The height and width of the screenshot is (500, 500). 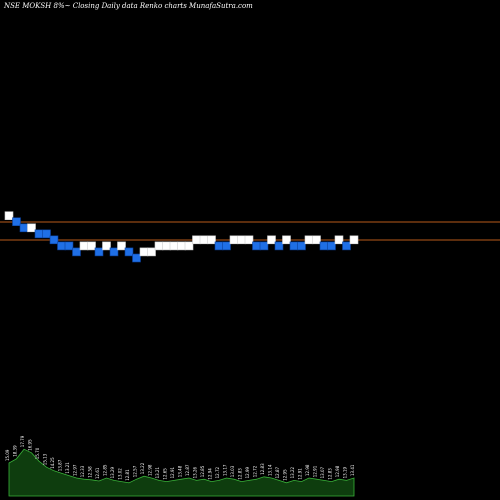 What do you see at coordinates (120, 474) in the screenshot?
I see `volume-label: 13.02` at bounding box center [120, 474].